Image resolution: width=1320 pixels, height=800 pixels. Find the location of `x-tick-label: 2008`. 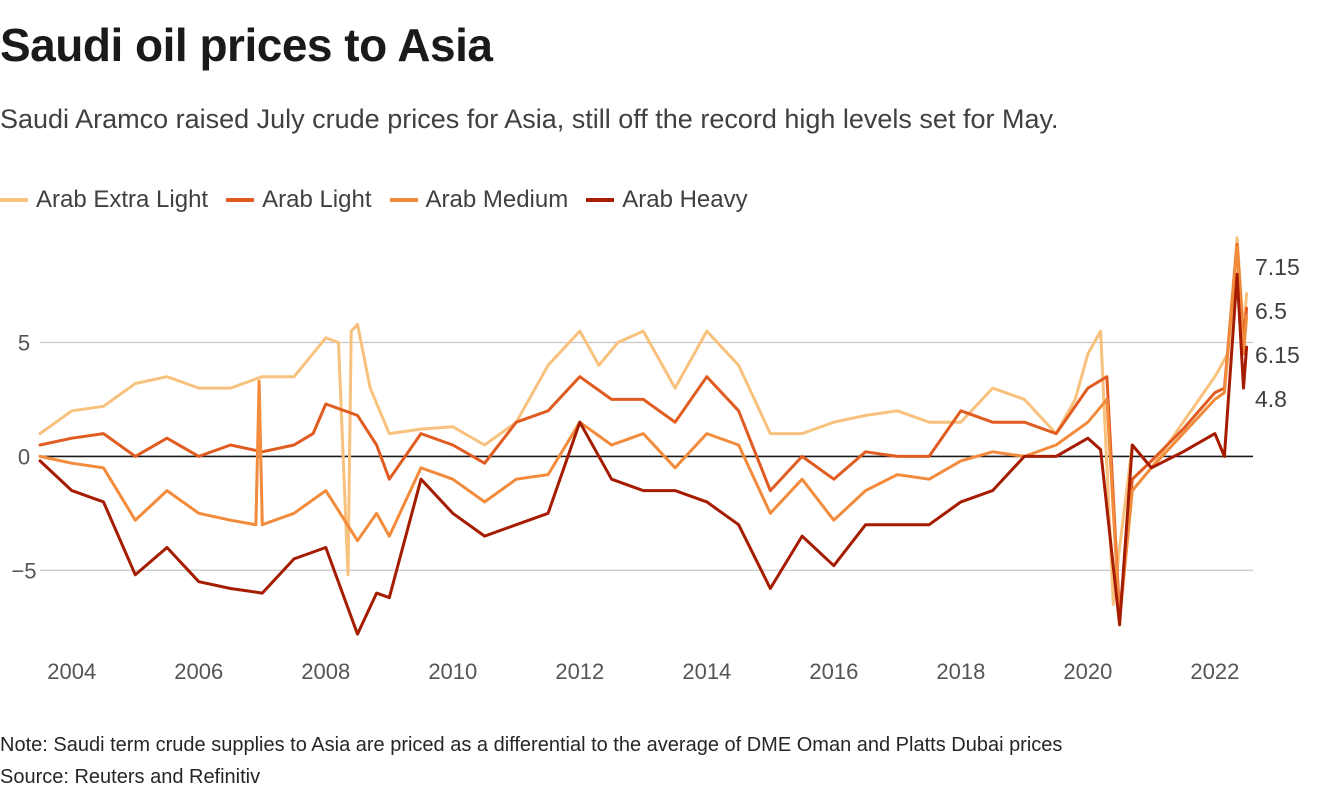

x-tick-label: 2008 is located at coordinates (325, 671).